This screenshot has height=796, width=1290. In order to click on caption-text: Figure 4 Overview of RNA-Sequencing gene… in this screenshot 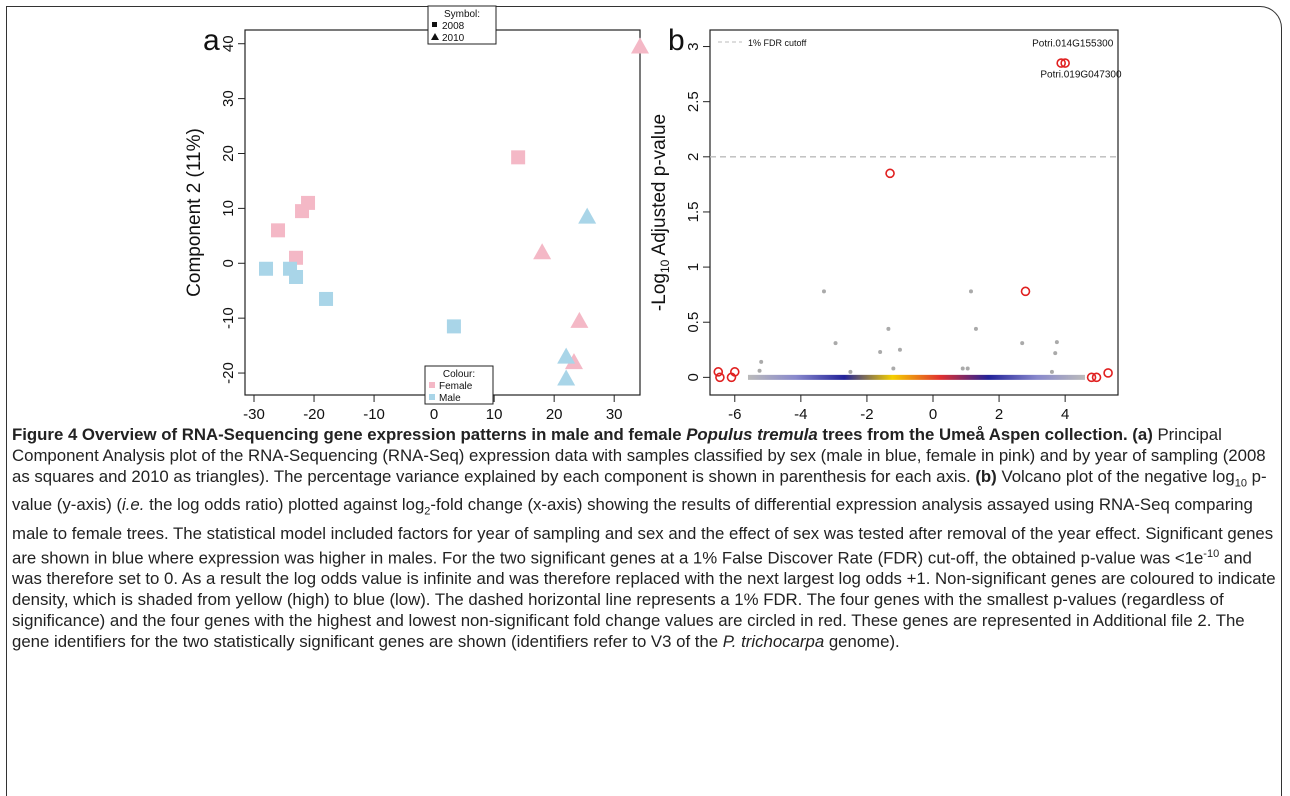, I will do `click(349, 434)`.